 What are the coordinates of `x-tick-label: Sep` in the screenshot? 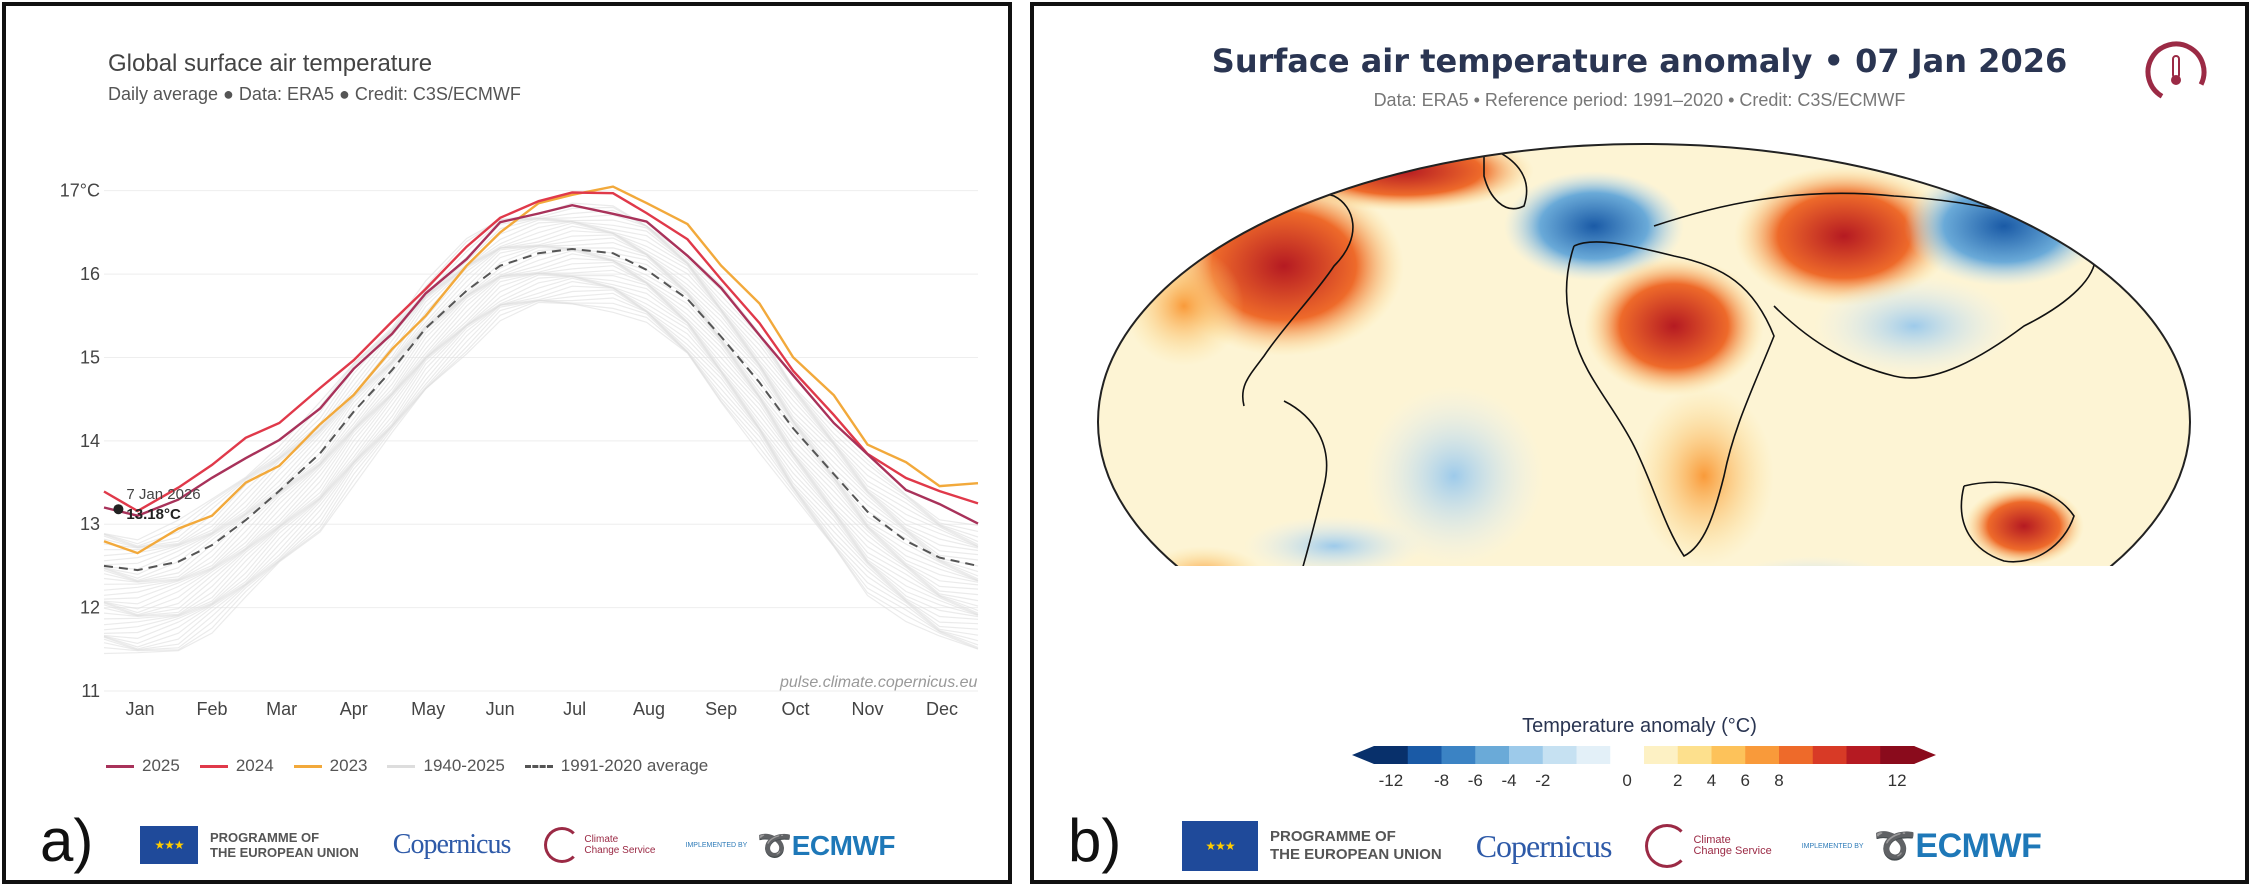 It's located at (721, 709).